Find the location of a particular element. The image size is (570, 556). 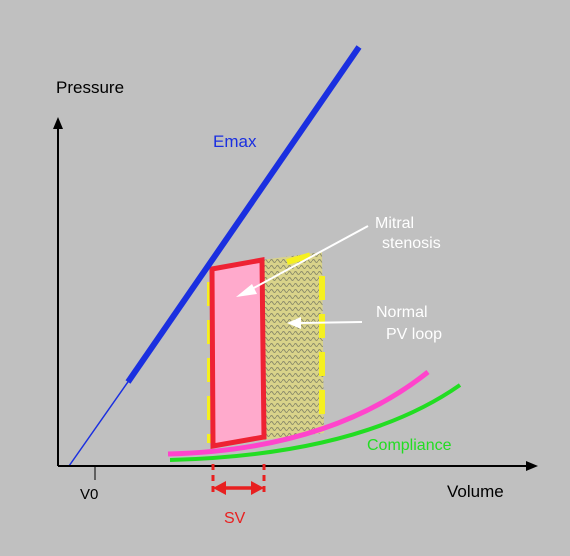

v0-label: V0 is located at coordinates (89, 494).